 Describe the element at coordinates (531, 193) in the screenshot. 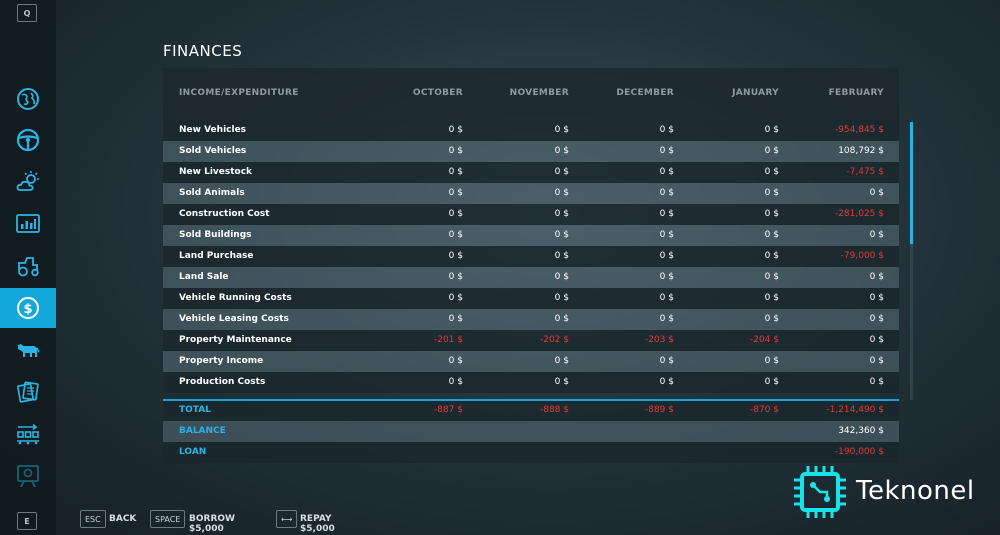

I see `table-row: Sold Animals 0 $ 0 $ 0 $ 0 $ 0 $` at that location.